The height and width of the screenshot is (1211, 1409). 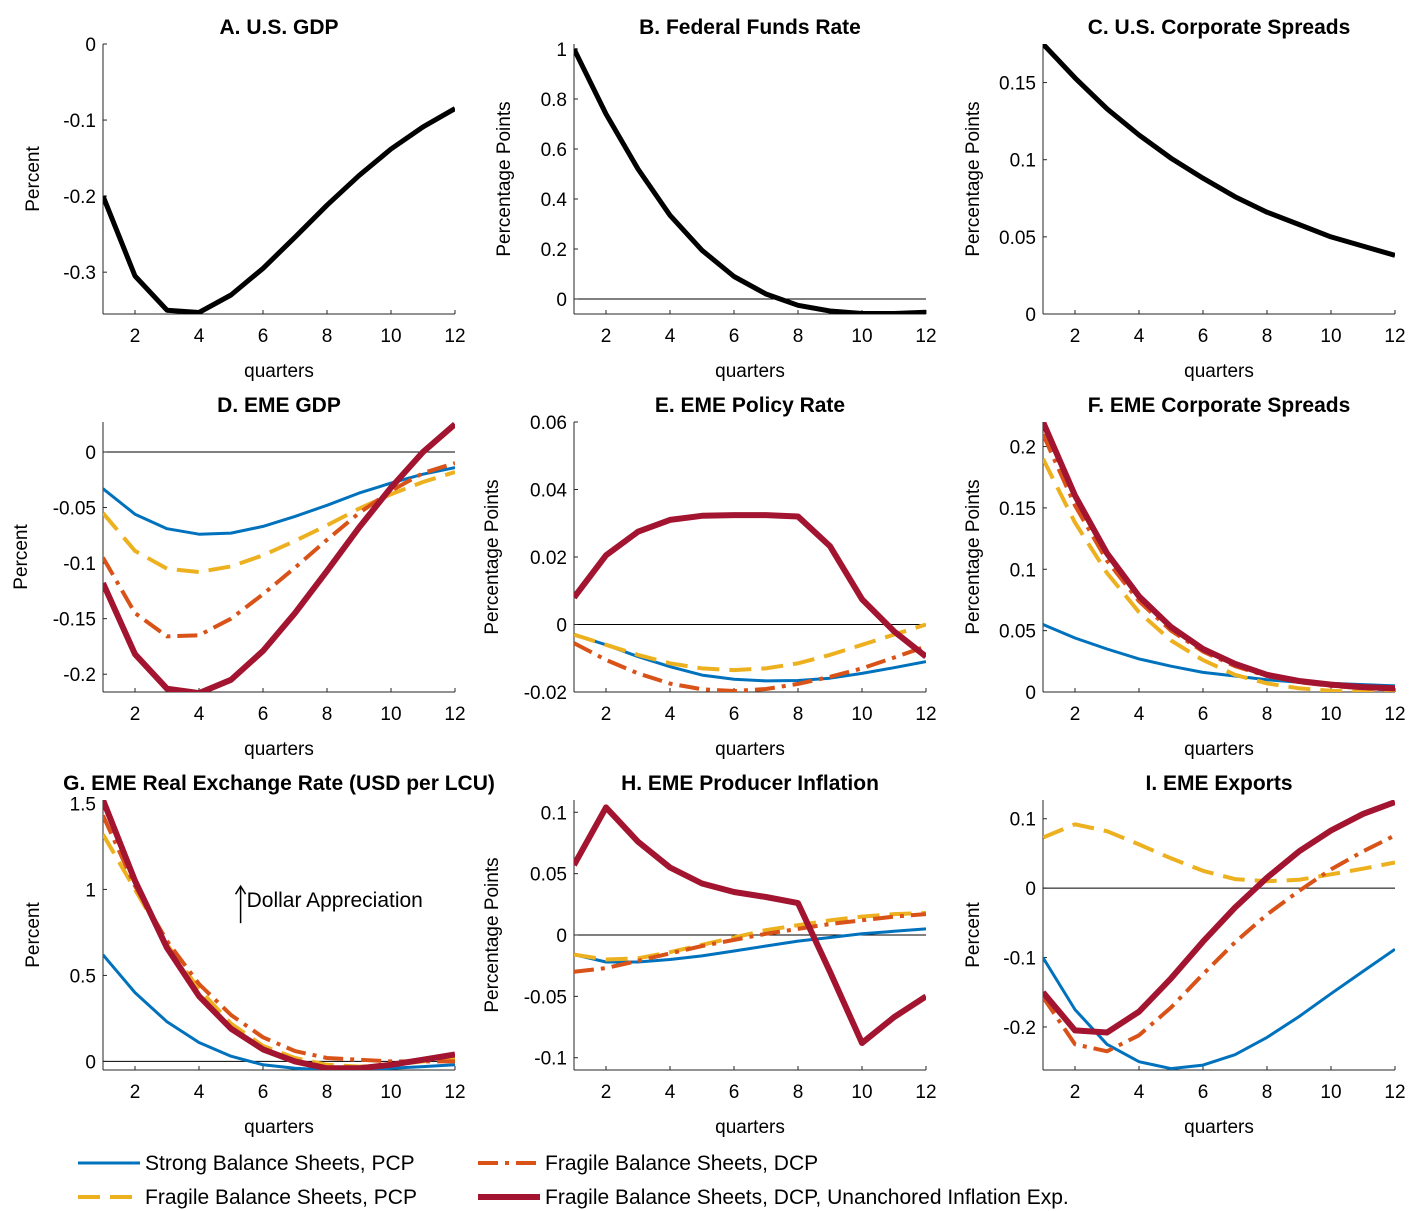 What do you see at coordinates (504, 178) in the screenshot?
I see `panel-b-y-label: Percentage Points` at bounding box center [504, 178].